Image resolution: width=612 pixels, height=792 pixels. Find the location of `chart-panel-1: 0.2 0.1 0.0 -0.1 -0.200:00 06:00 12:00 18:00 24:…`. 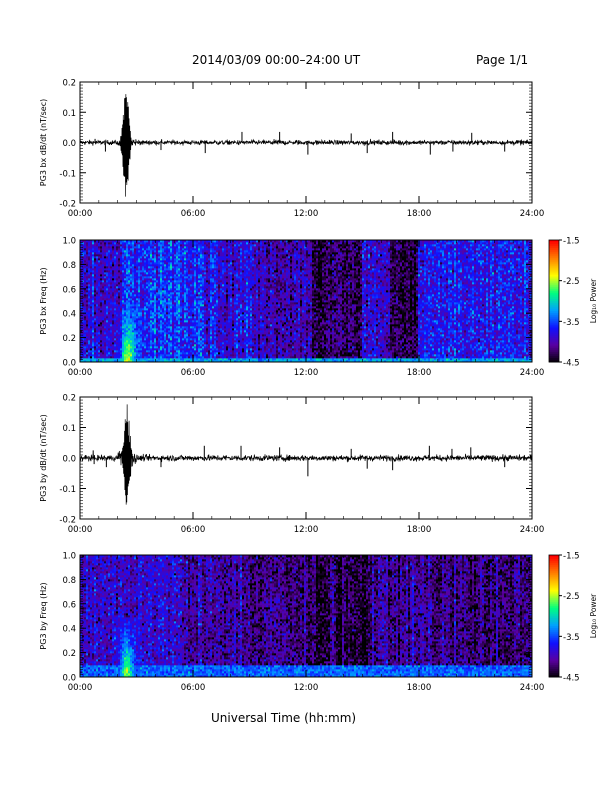

chart-panel-1: 0.2 0.1 0.0 -0.1 -0.200:00 06:00 12:00 18:00 24:… is located at coordinates (291, 149).